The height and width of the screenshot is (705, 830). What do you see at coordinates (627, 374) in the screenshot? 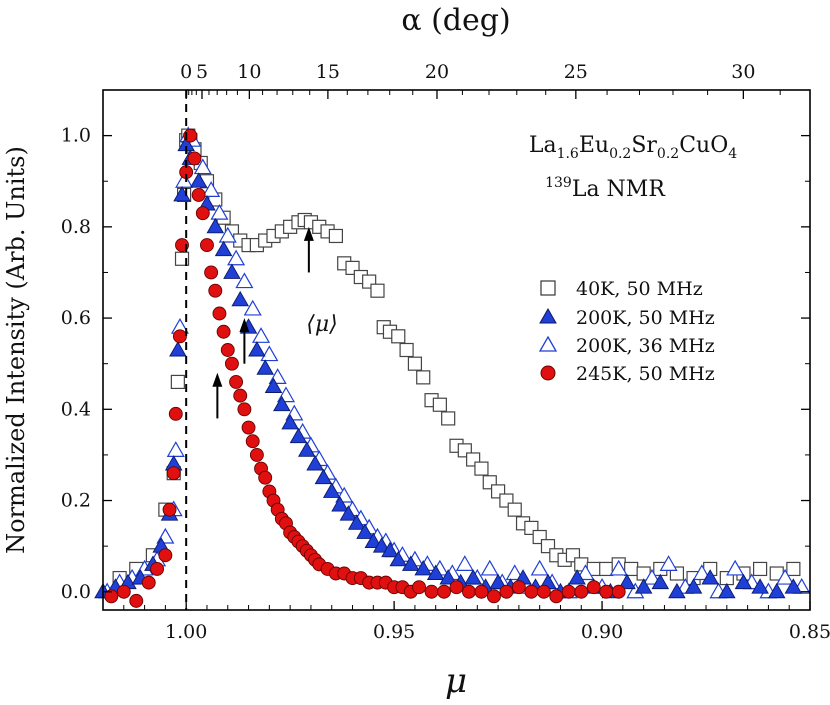
I see `legend-entry: 245K, 50 MHz` at bounding box center [627, 374].